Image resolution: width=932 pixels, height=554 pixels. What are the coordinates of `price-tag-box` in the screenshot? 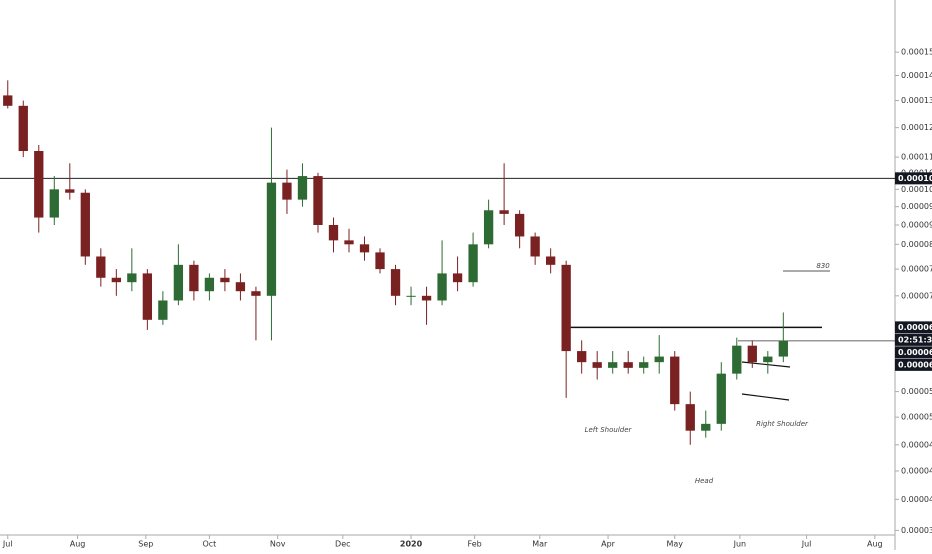 It's located at (913, 352).